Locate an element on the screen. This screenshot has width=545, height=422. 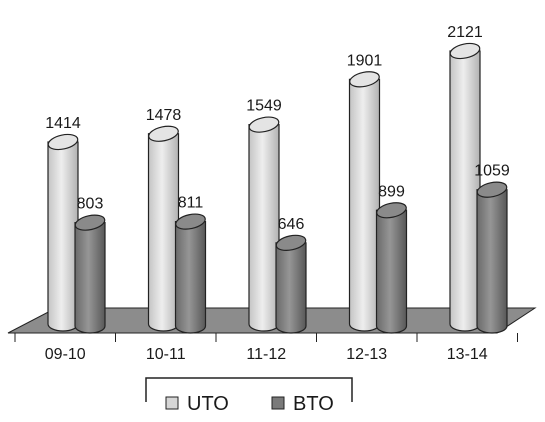
x-tick-label: 09-10 is located at coordinates (65, 354).